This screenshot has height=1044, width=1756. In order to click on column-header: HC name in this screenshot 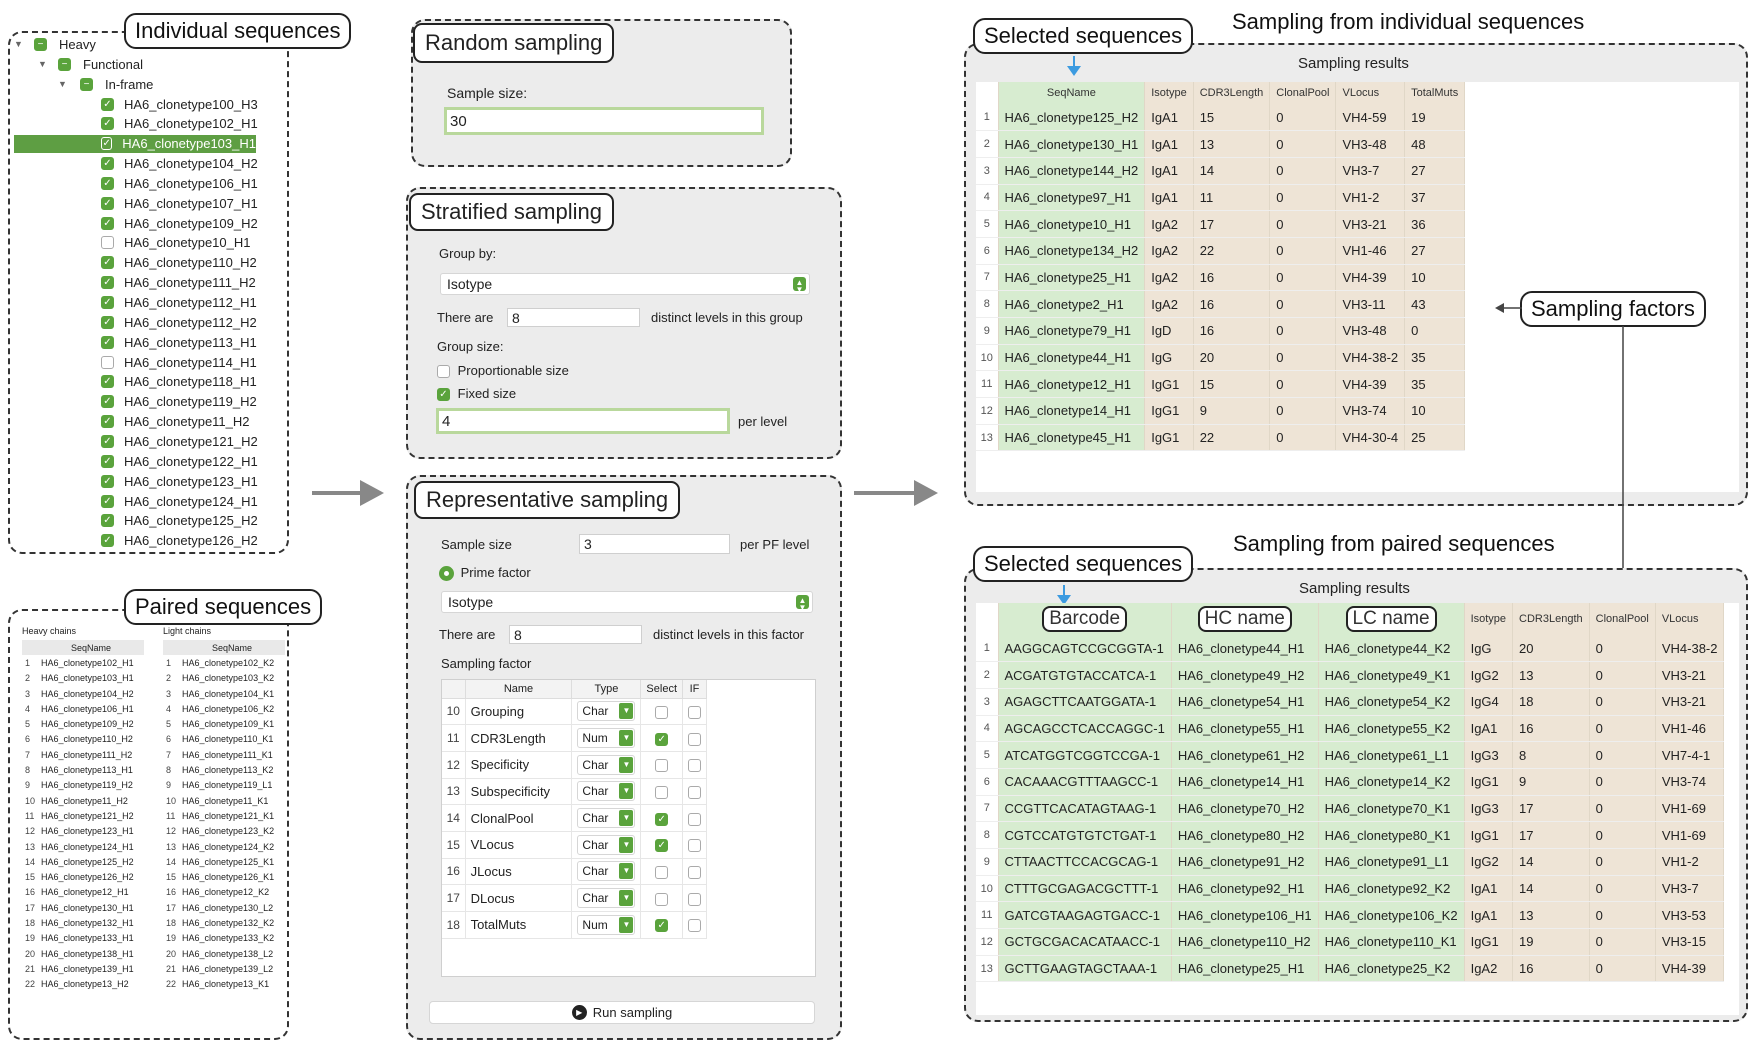, I will do `click(1245, 619)`.